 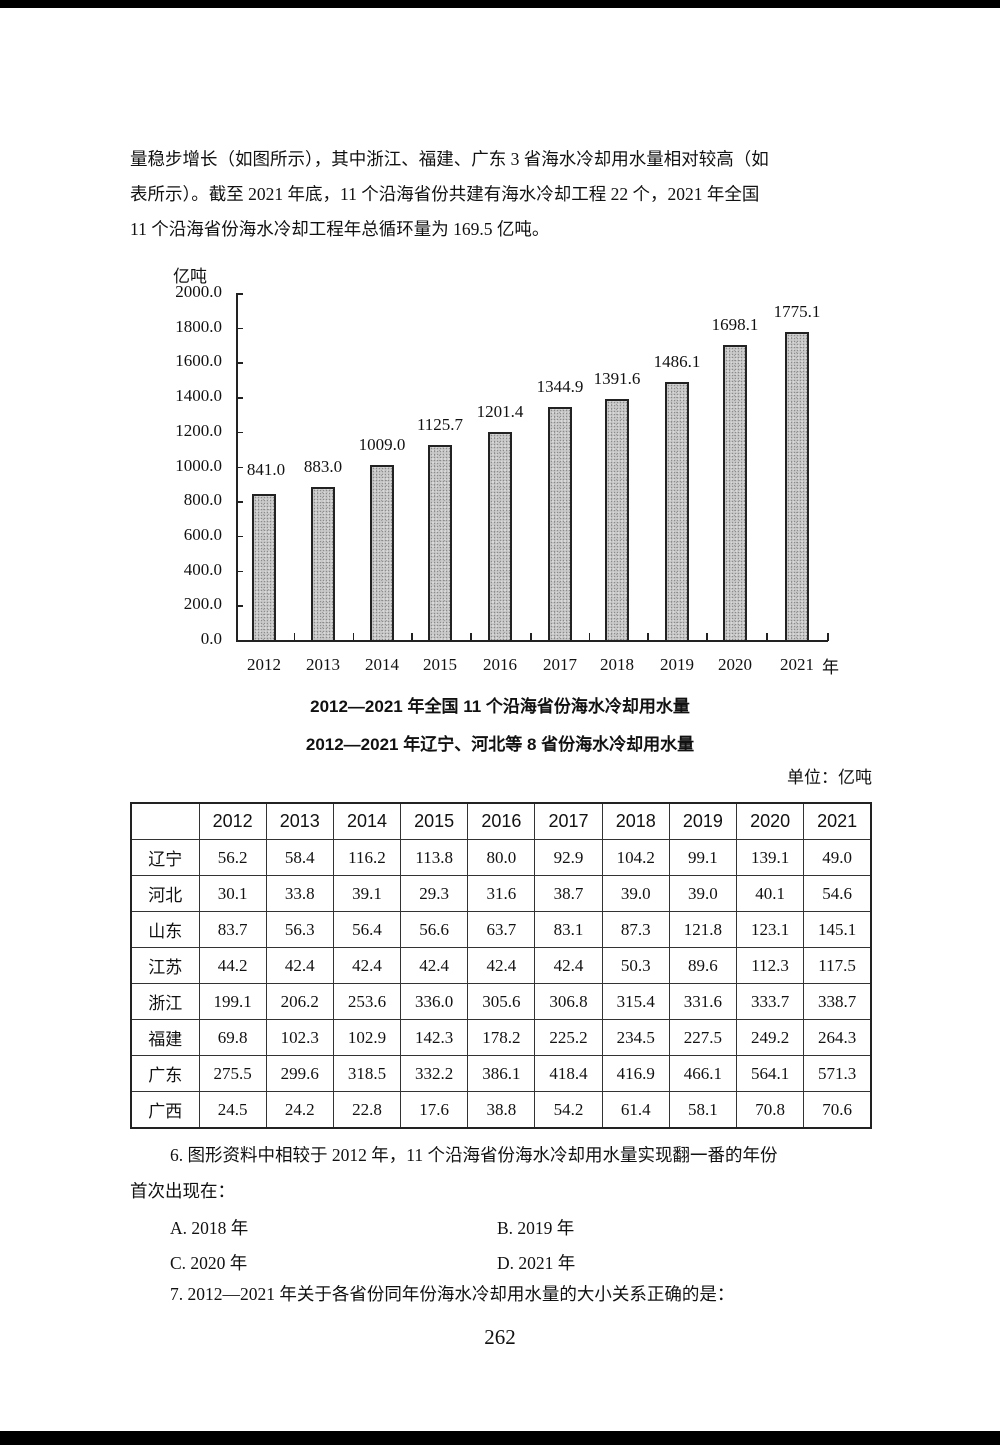 I want to click on value-cell: 54.6, so click(x=837, y=893).